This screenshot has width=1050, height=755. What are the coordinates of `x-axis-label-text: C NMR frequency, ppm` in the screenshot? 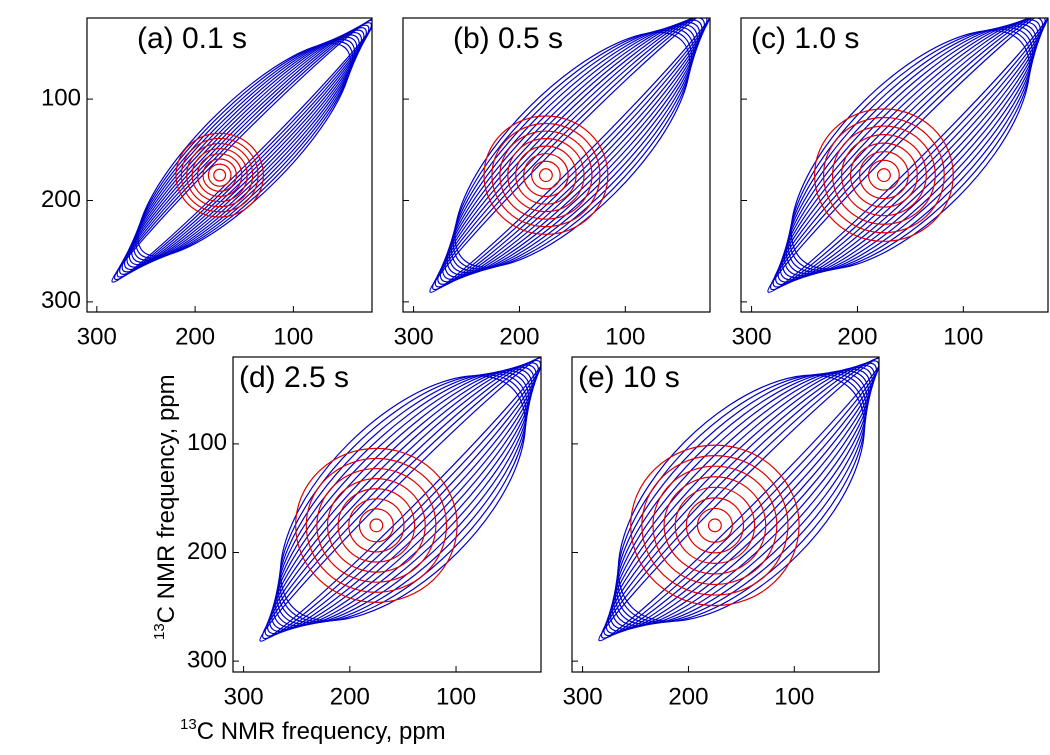 It's located at (321, 731).